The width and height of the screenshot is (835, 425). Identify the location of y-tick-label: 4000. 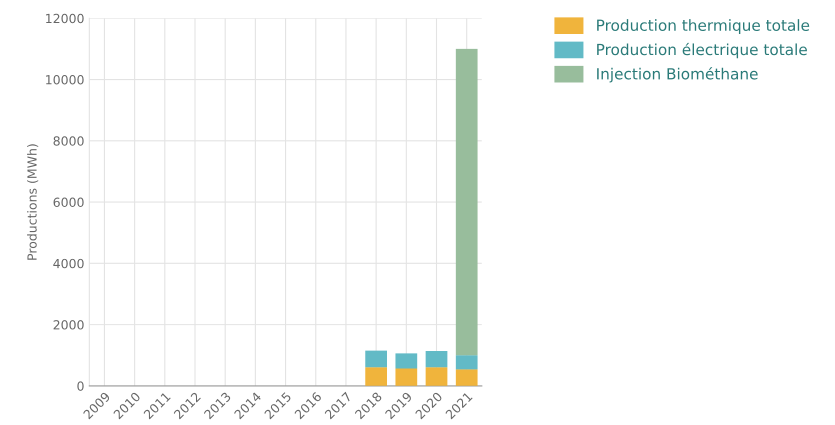
(68, 263).